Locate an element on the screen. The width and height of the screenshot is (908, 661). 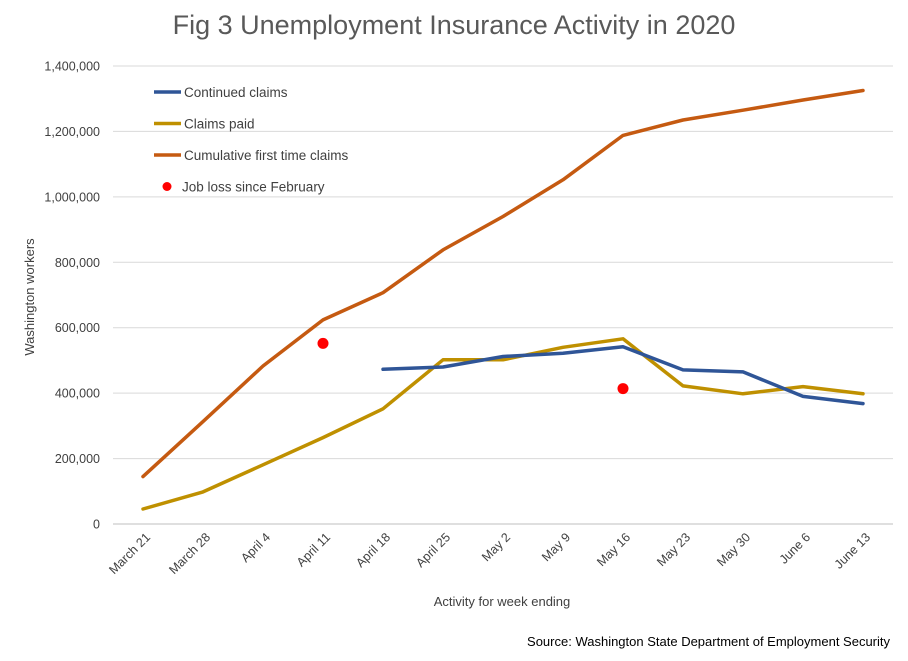
legend-label: Job loss since February is located at coordinates (253, 187).